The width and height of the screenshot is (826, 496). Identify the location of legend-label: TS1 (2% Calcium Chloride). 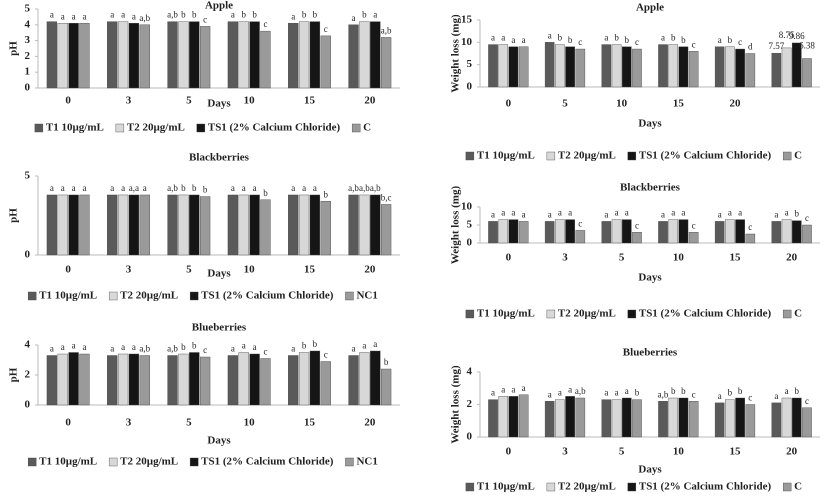
(267, 296).